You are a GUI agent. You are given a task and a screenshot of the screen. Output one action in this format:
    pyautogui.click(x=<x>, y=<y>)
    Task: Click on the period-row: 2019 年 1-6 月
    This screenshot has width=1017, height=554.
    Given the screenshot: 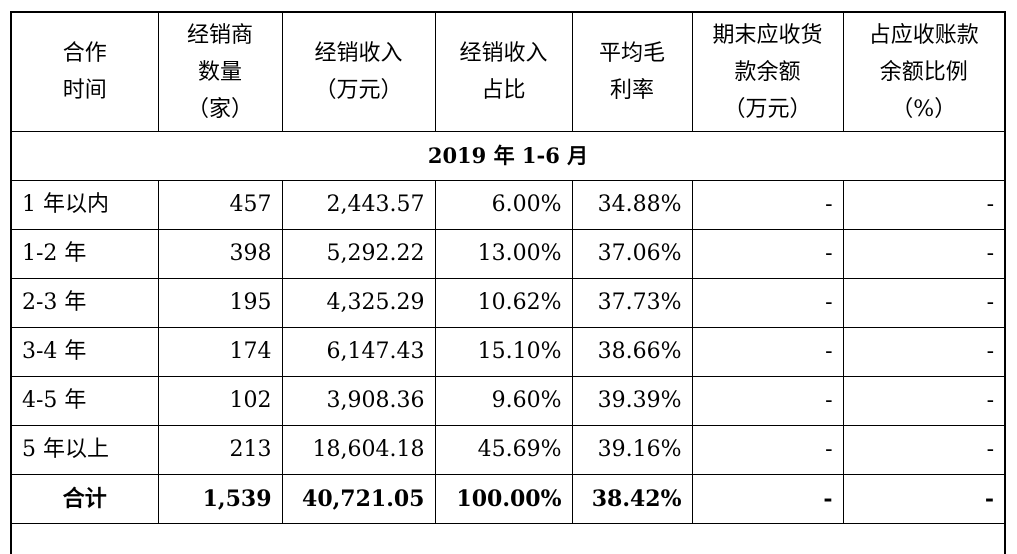 What is the action you would take?
    pyautogui.click(x=508, y=156)
    